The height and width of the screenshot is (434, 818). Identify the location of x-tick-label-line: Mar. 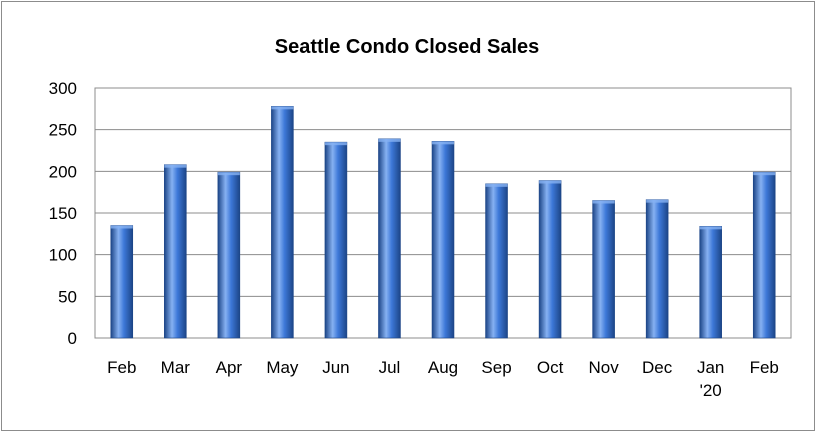
(176, 367).